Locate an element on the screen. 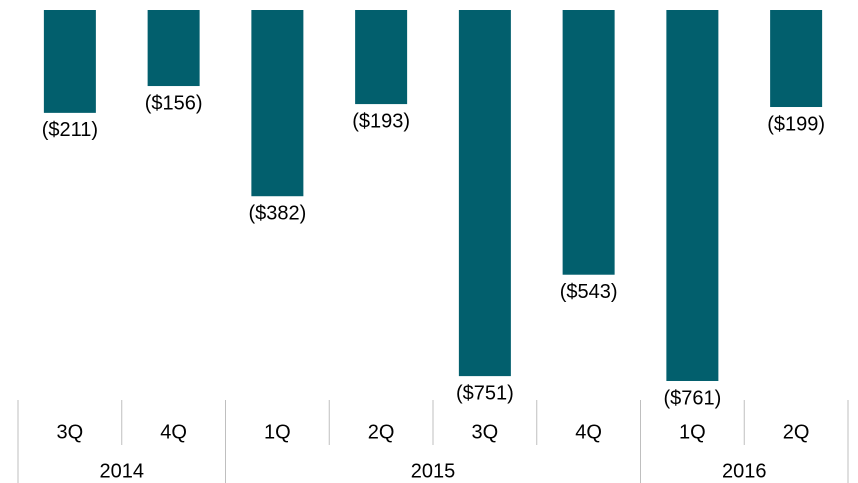 This screenshot has width=858, height=483. data-label: ($761) is located at coordinates (692, 398).